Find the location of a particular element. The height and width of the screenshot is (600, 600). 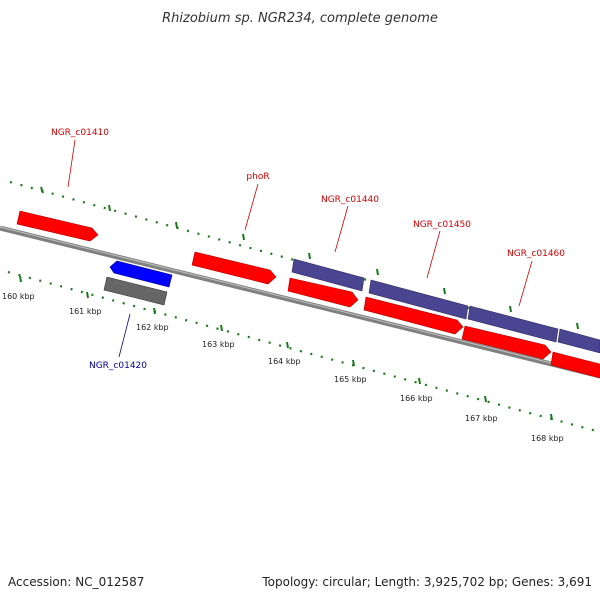

accession-text: Accession: NC_012587 is located at coordinates (76, 582).